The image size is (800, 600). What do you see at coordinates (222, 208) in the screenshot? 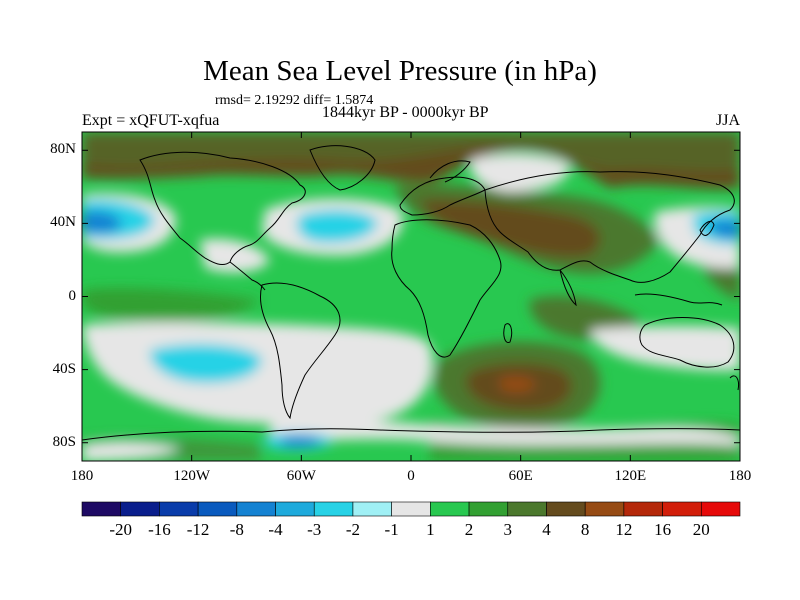
I see `north-america-coast` at bounding box center [222, 208].